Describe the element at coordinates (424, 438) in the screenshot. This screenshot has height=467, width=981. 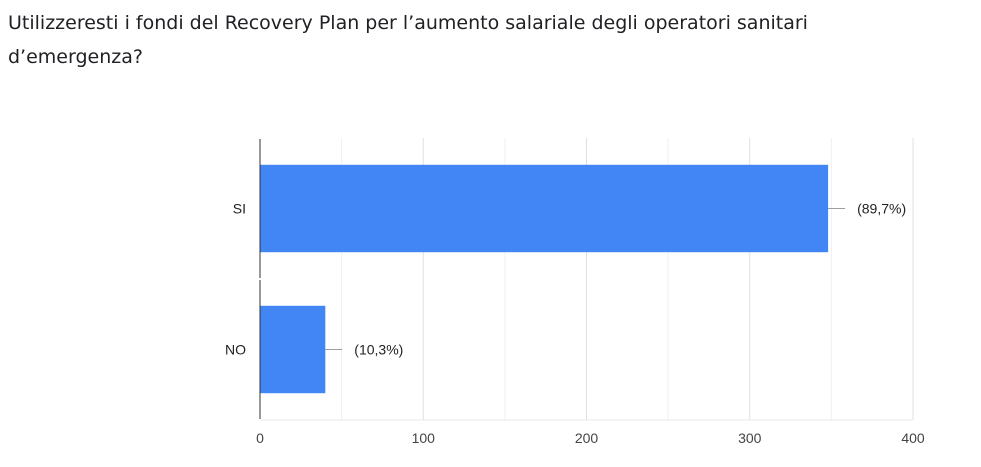
I see `x-tick-label: 100` at that location.